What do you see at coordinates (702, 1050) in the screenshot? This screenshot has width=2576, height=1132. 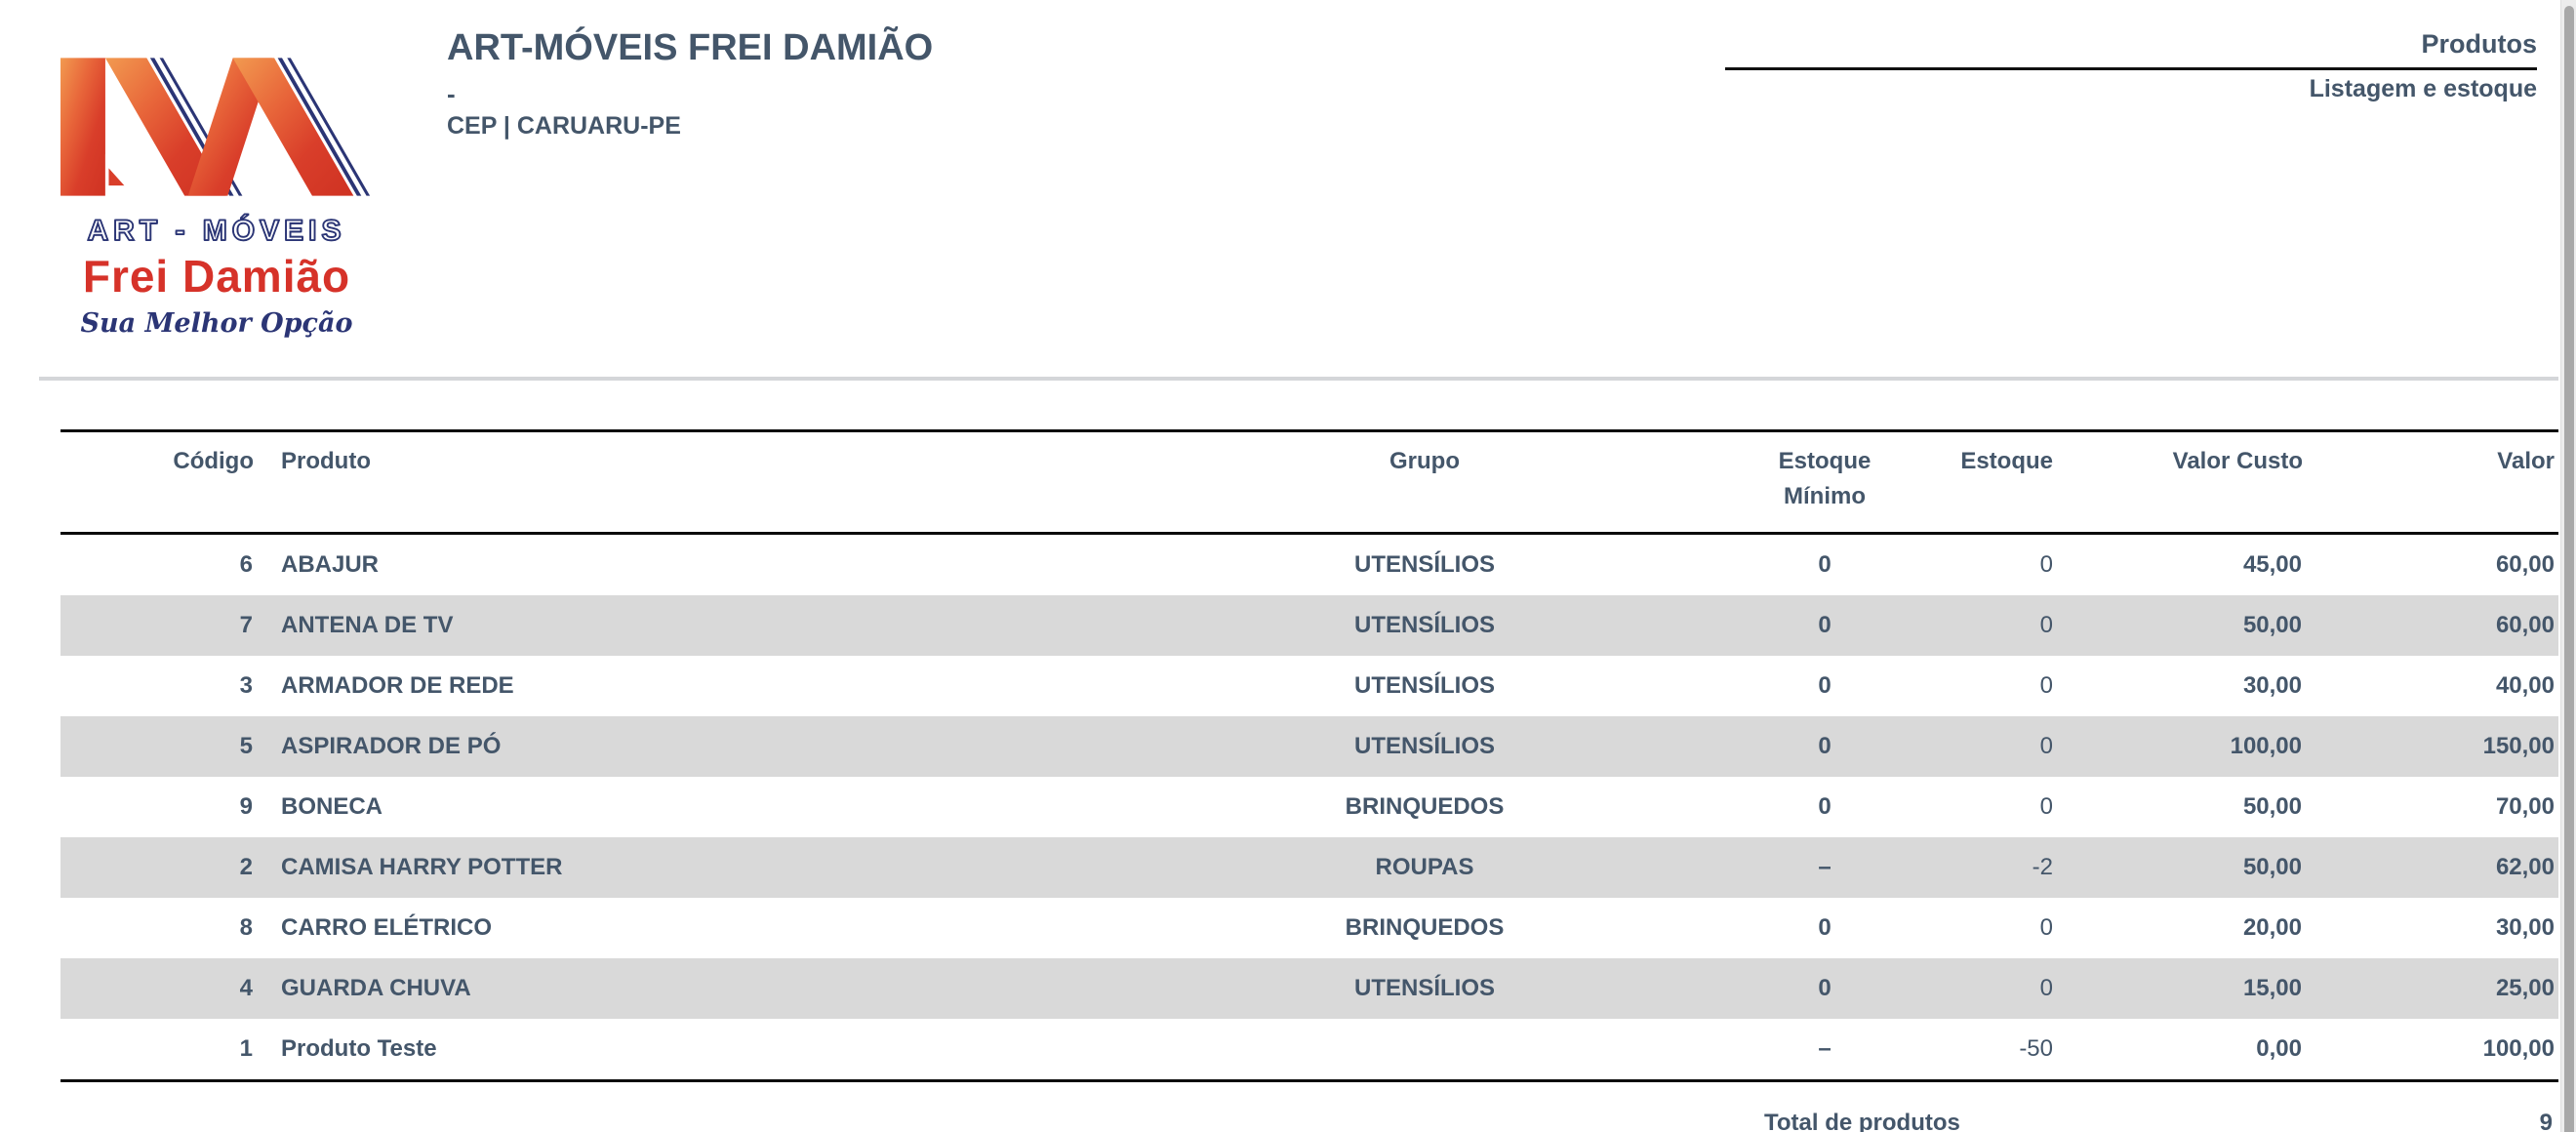 I see `cell-produto: Produto Teste` at bounding box center [702, 1050].